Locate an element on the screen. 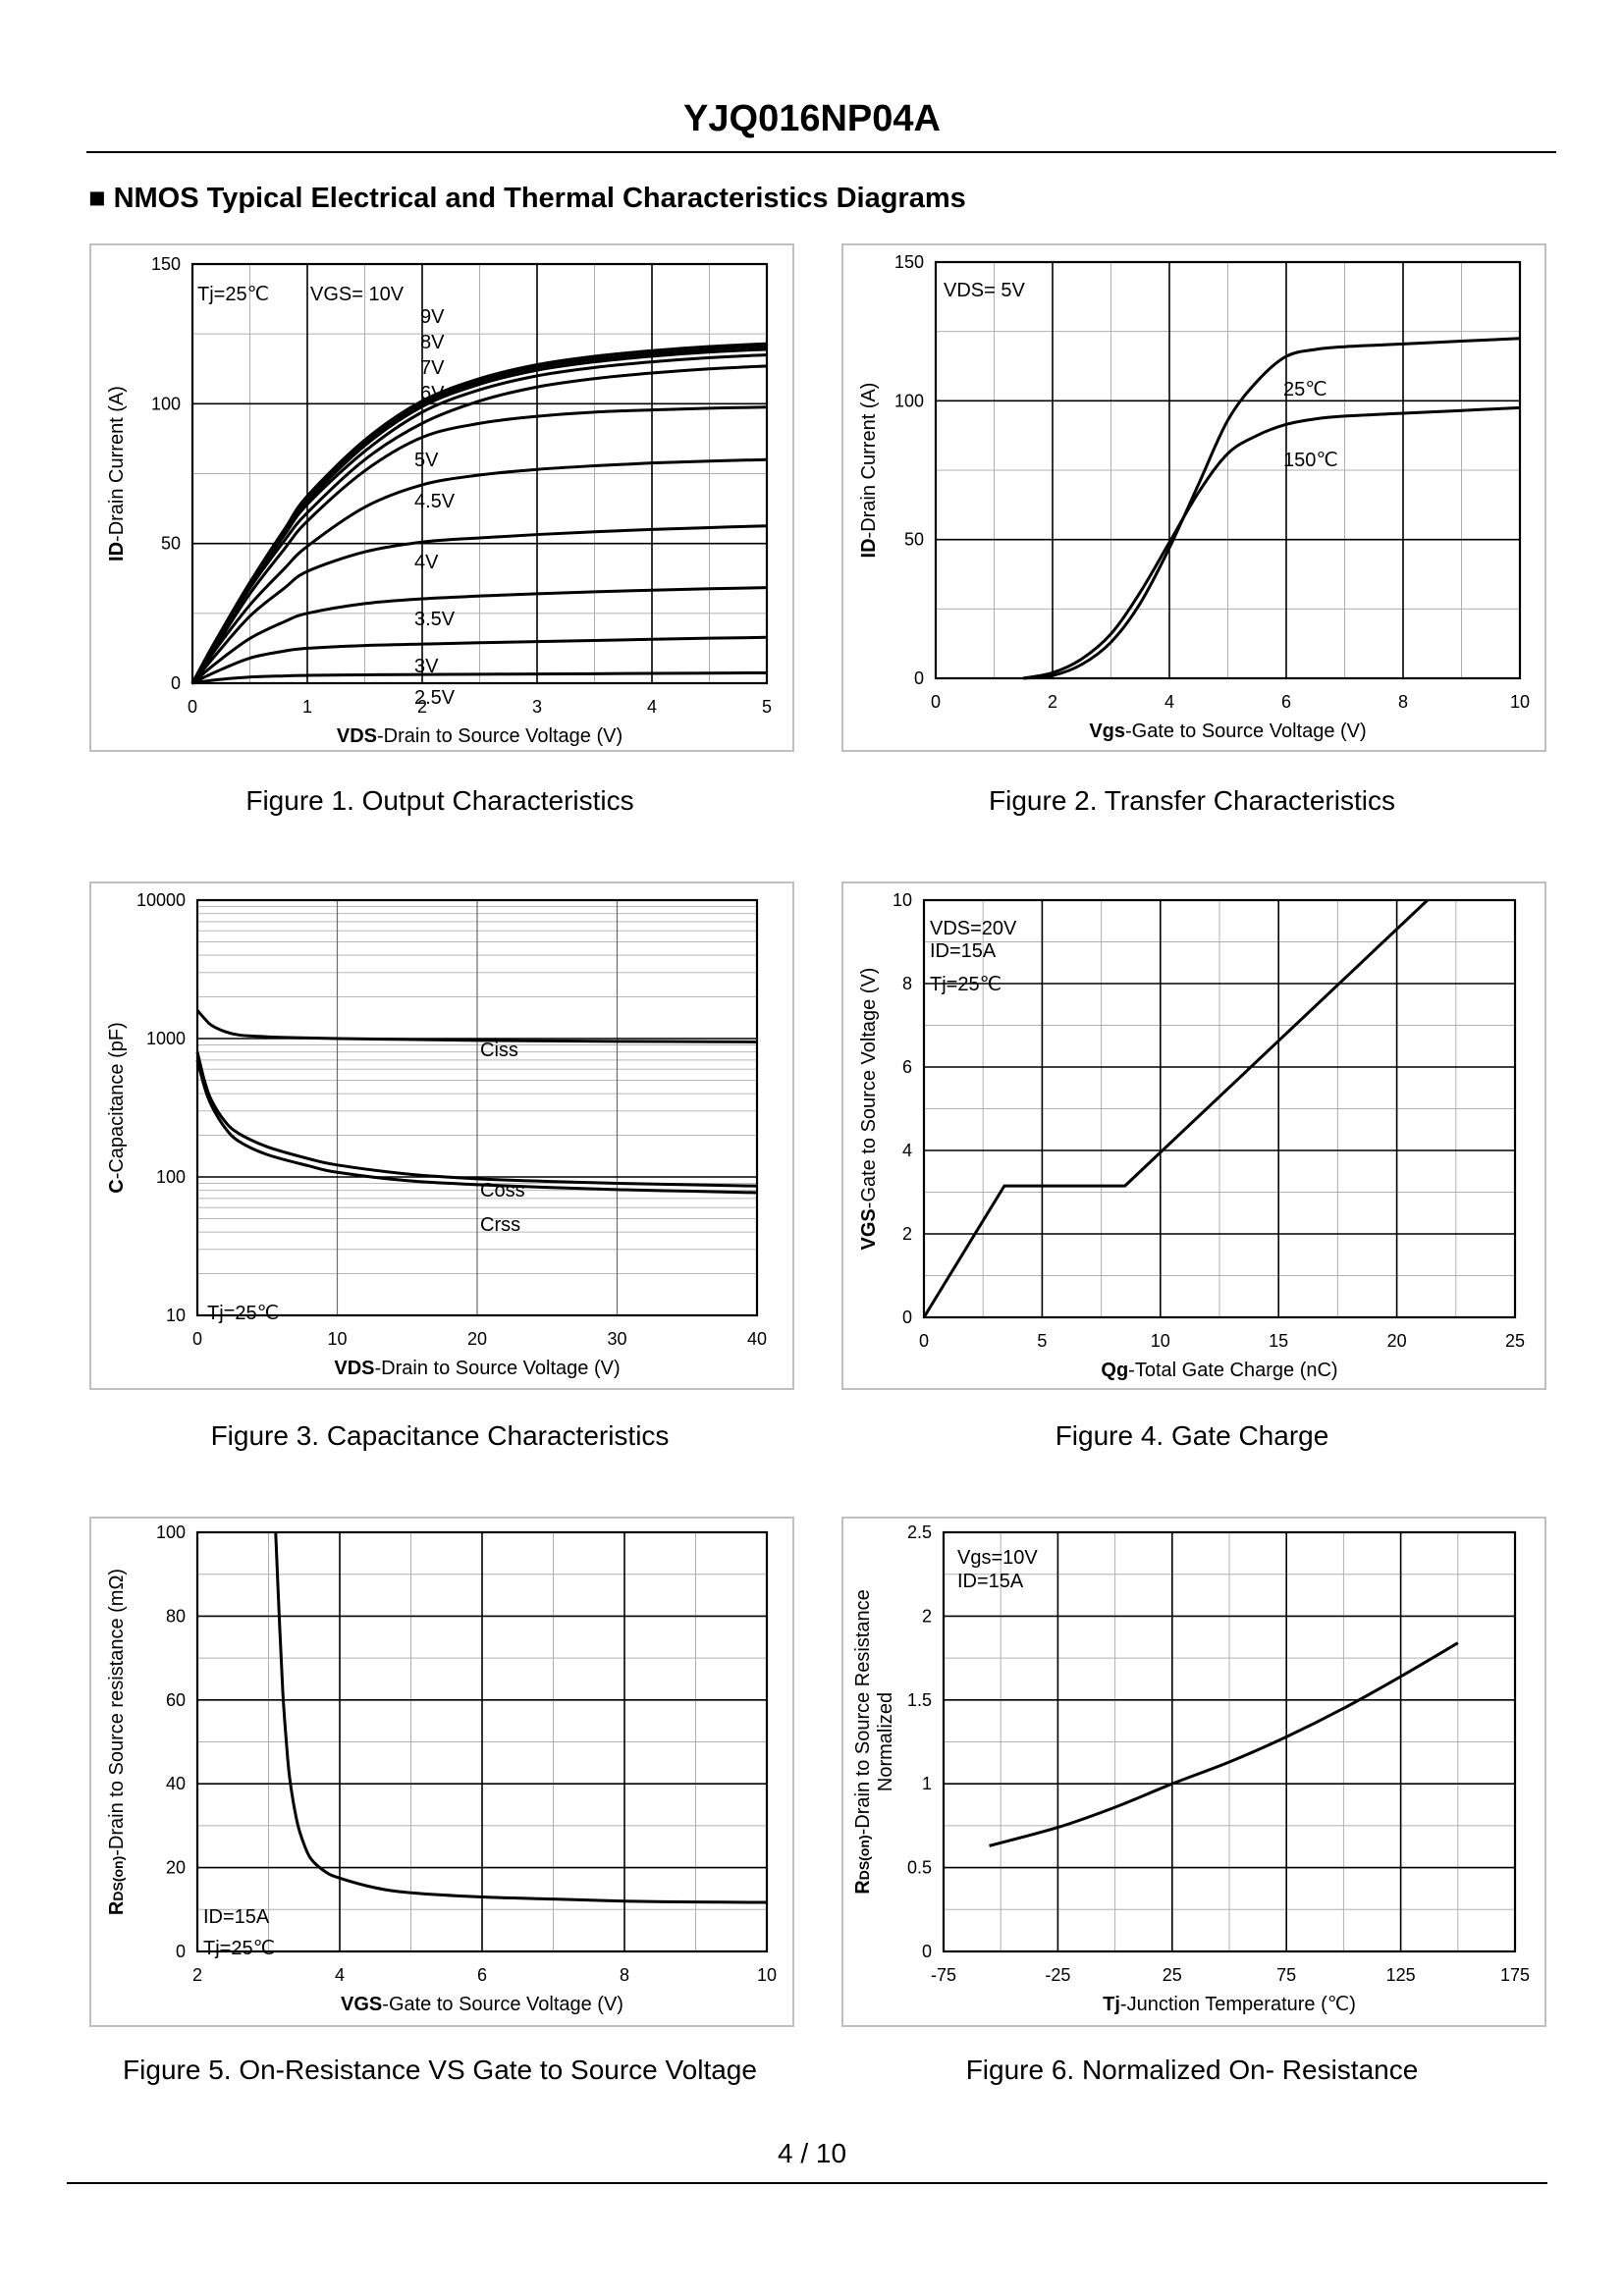  y-tick-label: 4 is located at coordinates (907, 1150).